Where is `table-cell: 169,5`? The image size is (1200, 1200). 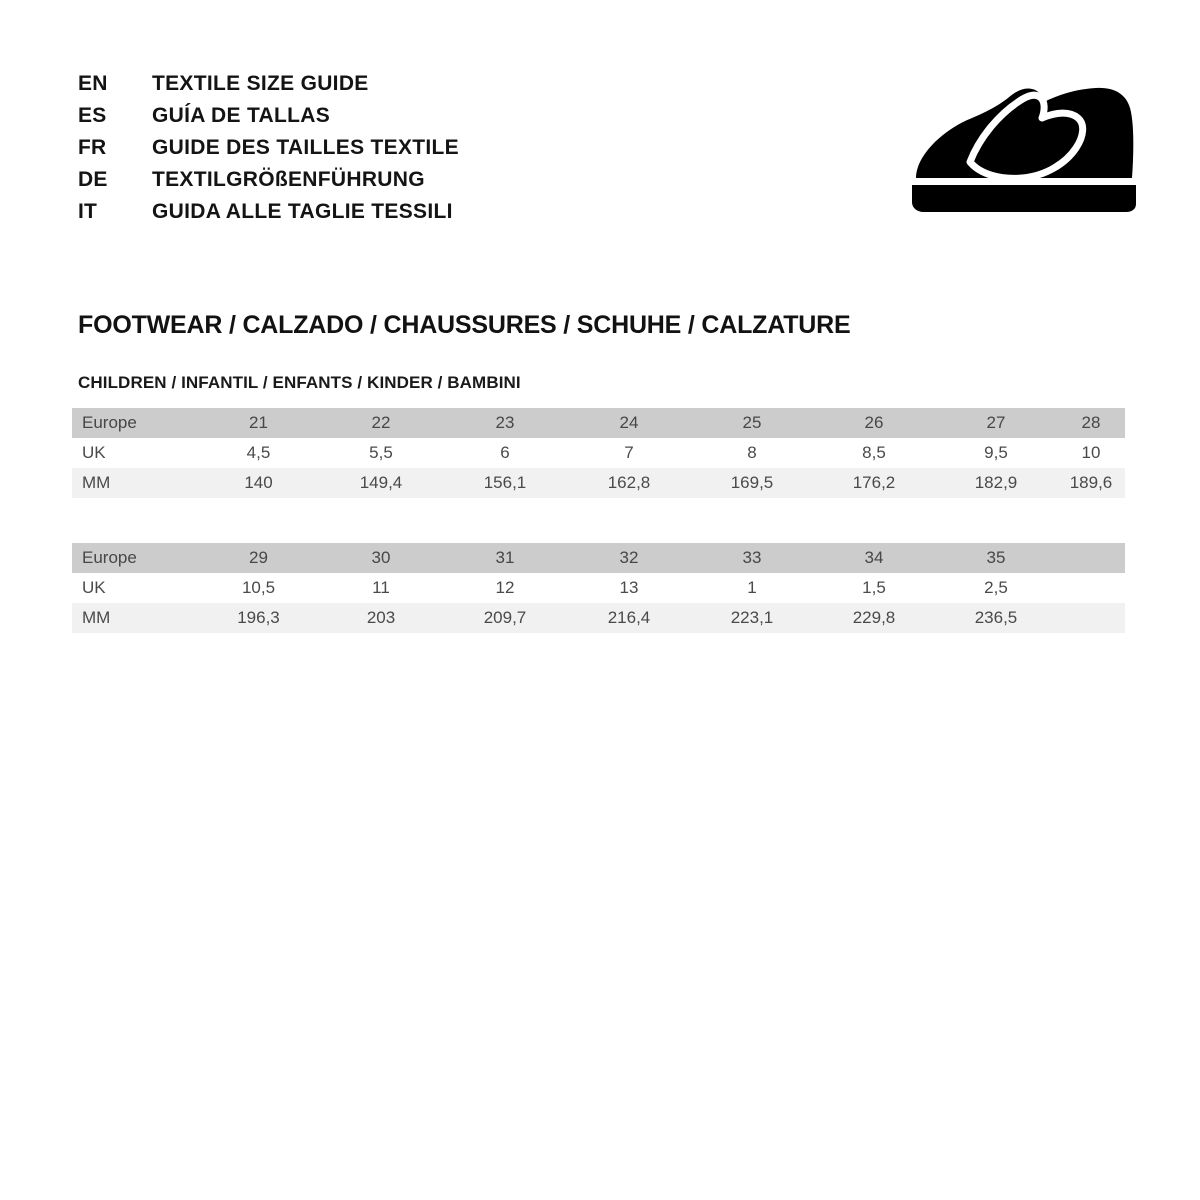
table-cell: 169,5 is located at coordinates (752, 482).